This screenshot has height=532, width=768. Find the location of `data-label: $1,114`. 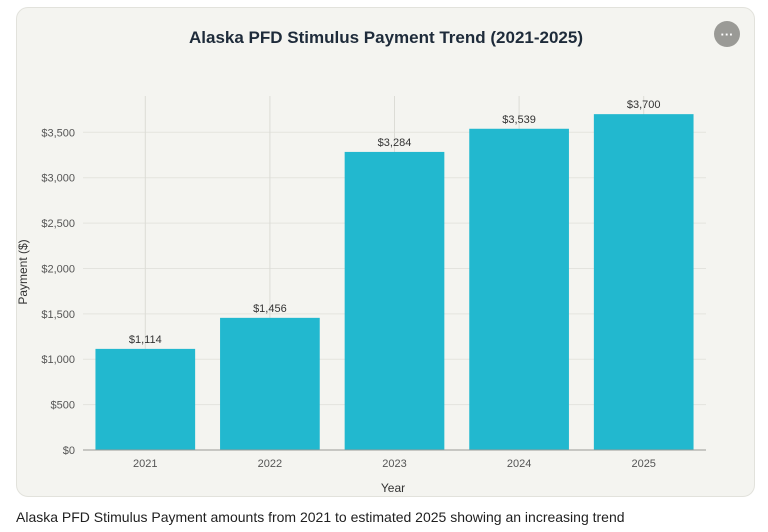

data-label: $1,114 is located at coordinates (145, 340).